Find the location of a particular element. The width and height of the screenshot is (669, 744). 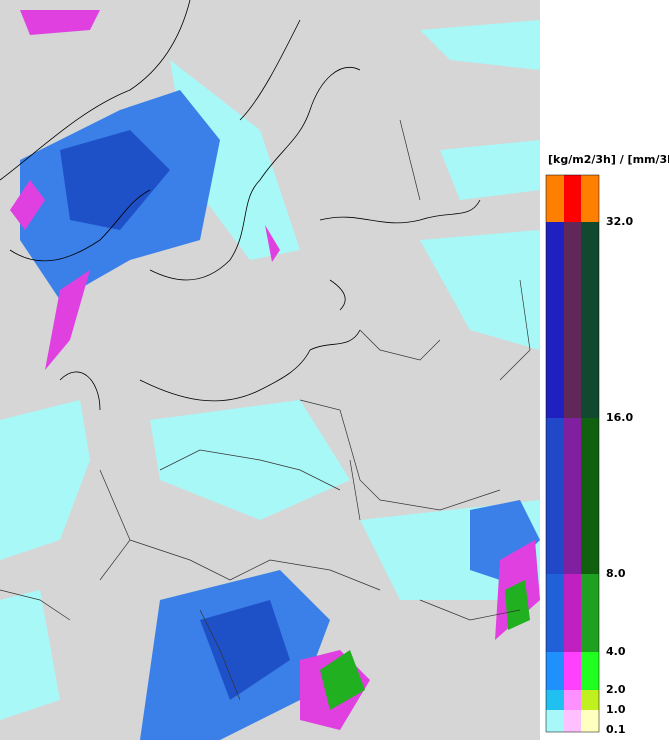

legend-tick-label: 0.1 is located at coordinates (616, 729).